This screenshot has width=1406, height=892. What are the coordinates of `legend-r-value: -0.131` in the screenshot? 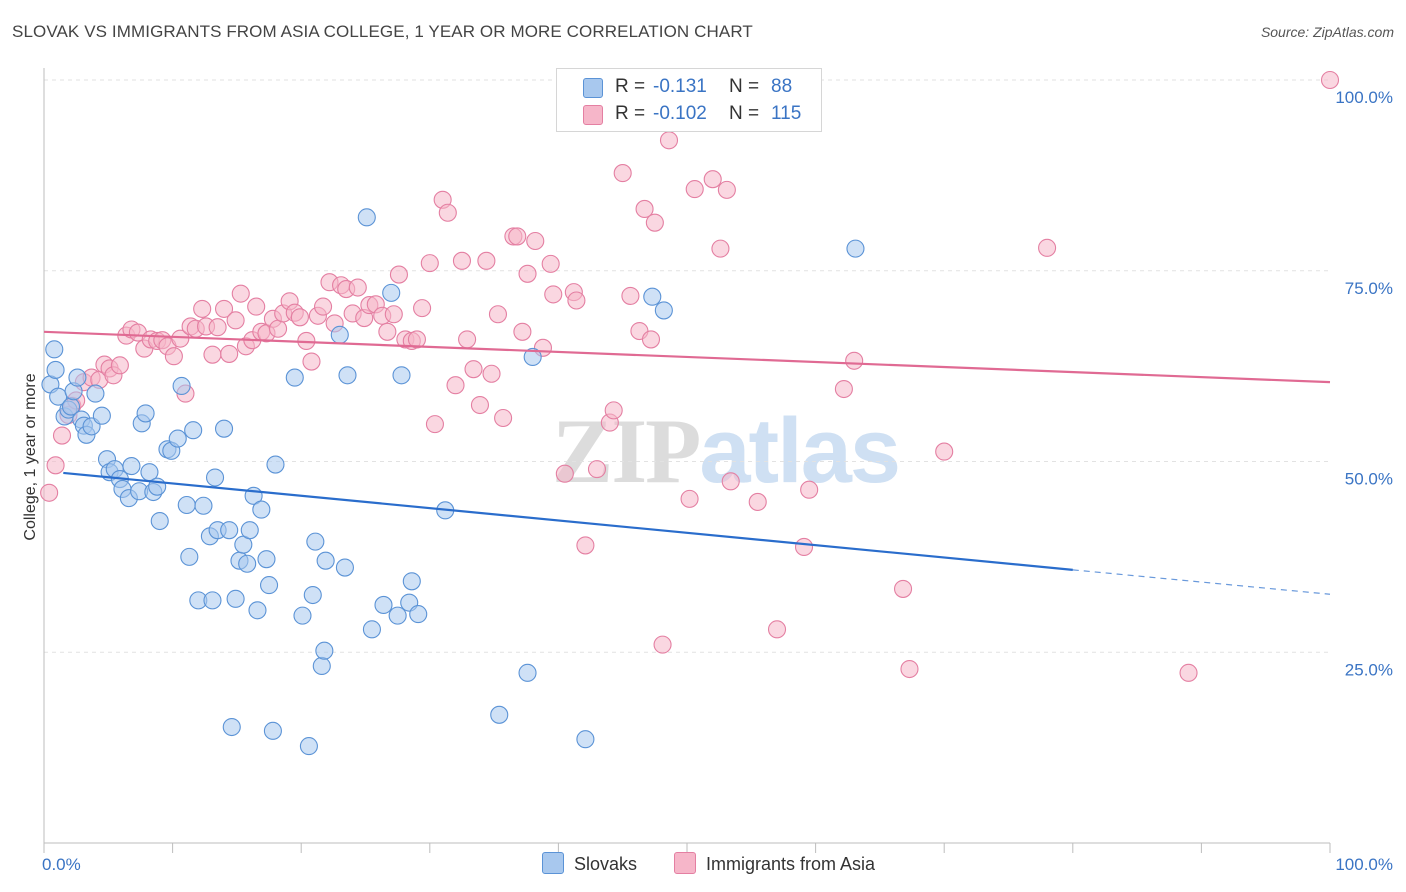 It's located at (680, 86).